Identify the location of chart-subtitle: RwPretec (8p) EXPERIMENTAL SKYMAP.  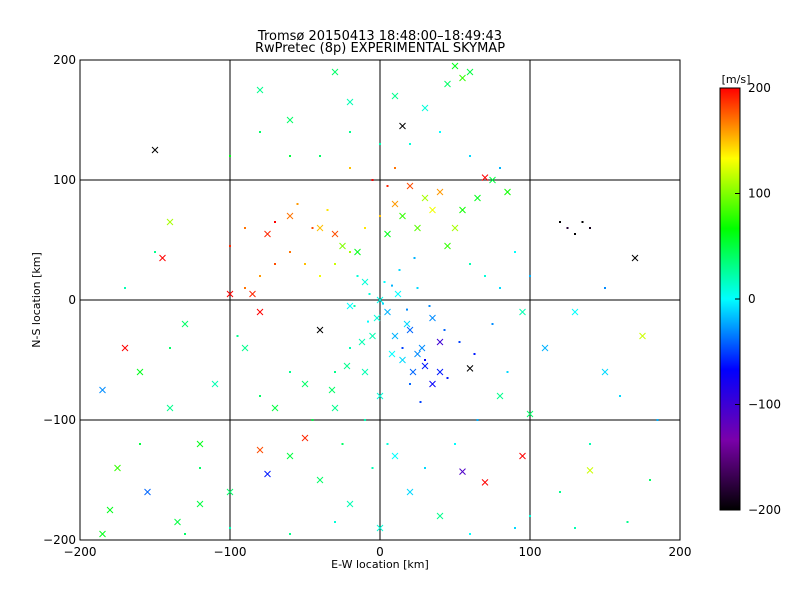
(380, 48).